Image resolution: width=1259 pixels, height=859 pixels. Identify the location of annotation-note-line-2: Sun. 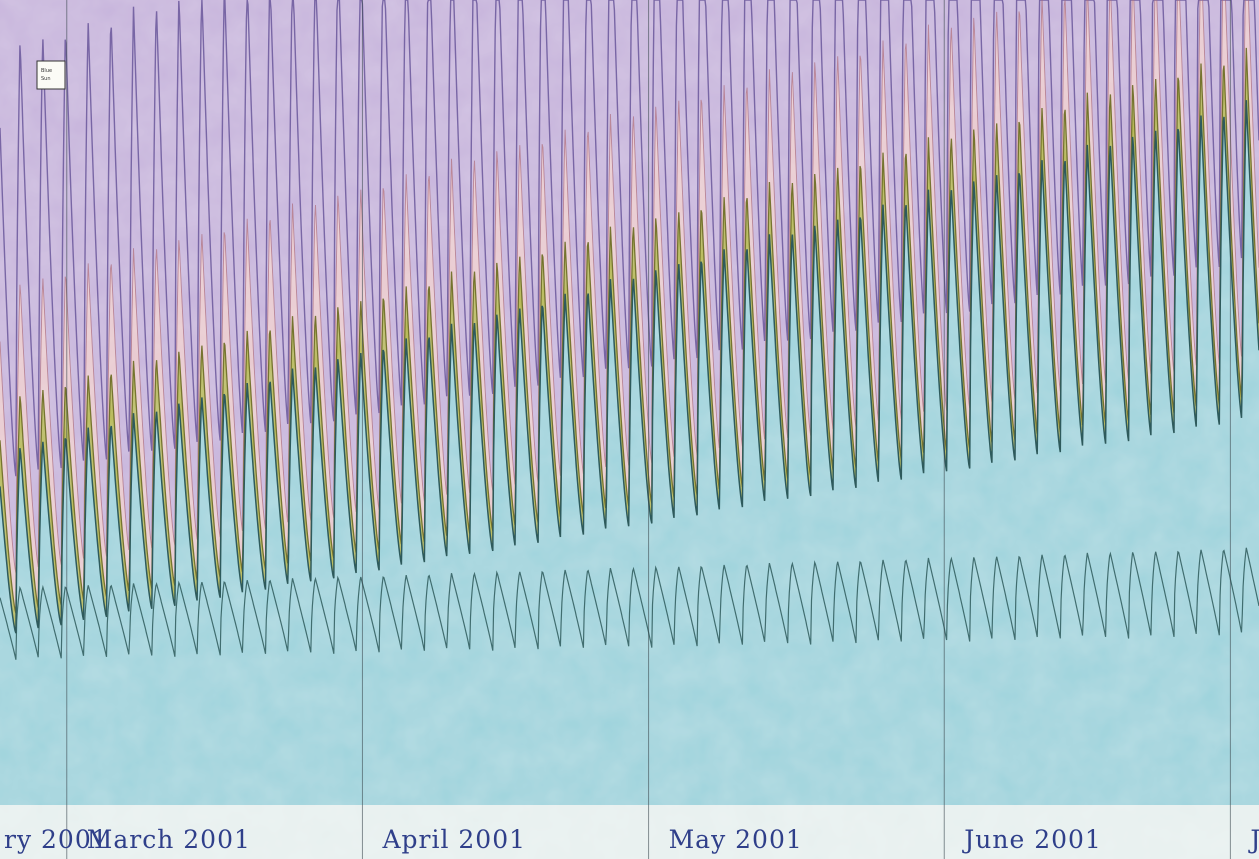
(46, 79).